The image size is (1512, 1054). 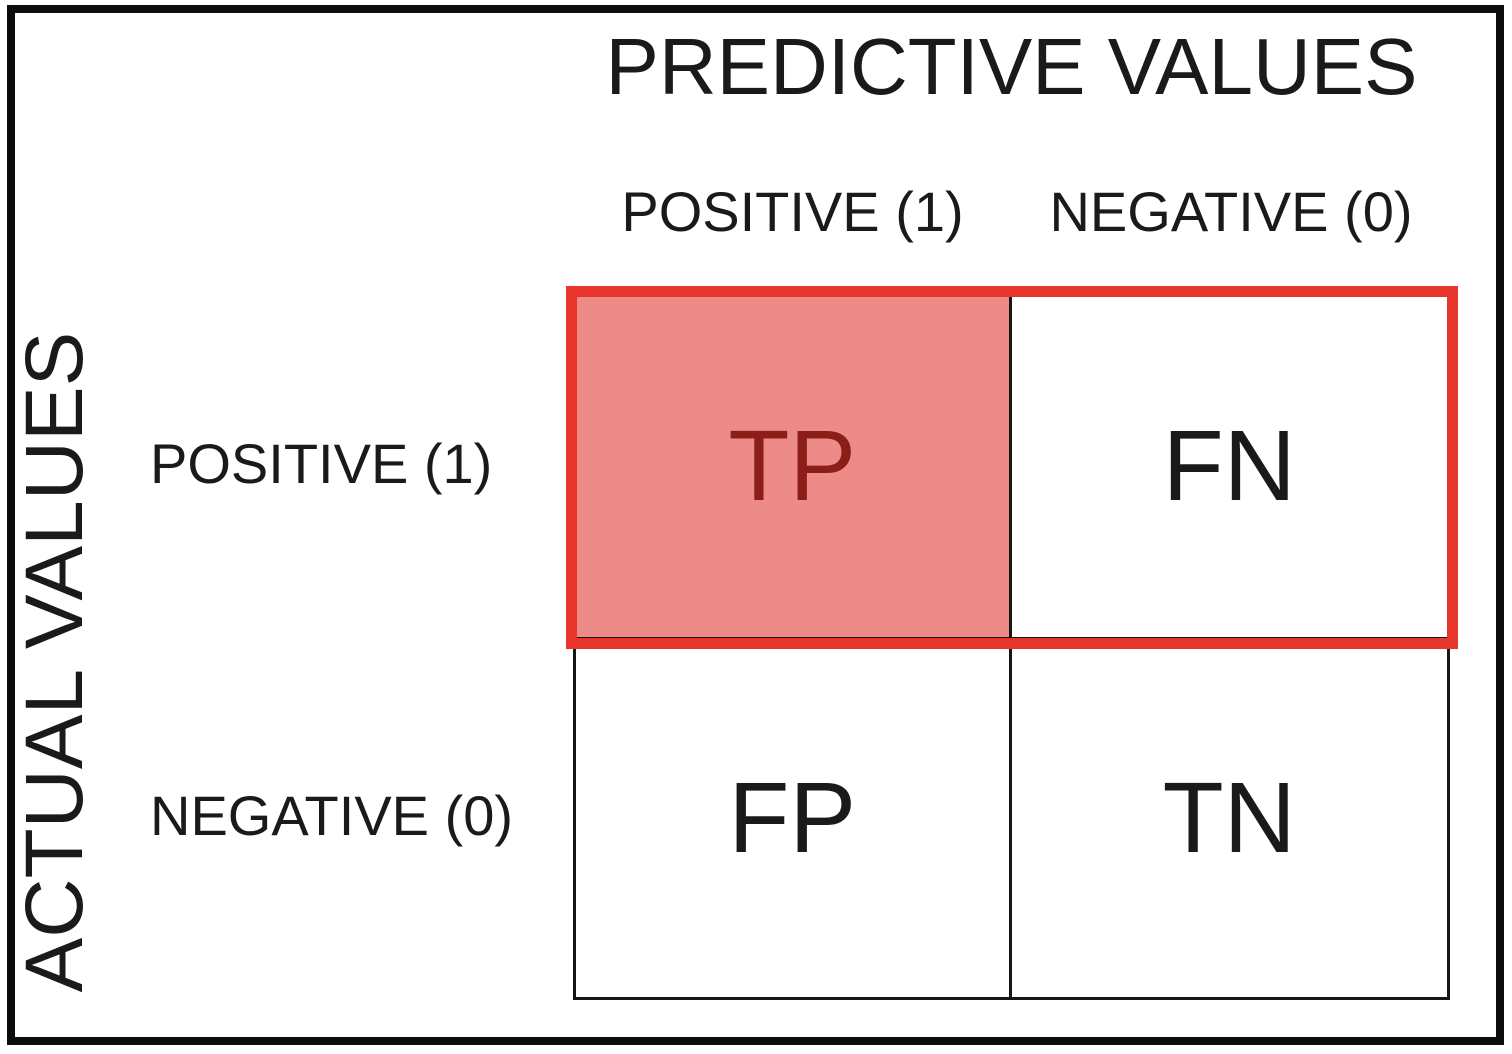 What do you see at coordinates (1229, 818) in the screenshot?
I see `cell-true-negative: TN` at bounding box center [1229, 818].